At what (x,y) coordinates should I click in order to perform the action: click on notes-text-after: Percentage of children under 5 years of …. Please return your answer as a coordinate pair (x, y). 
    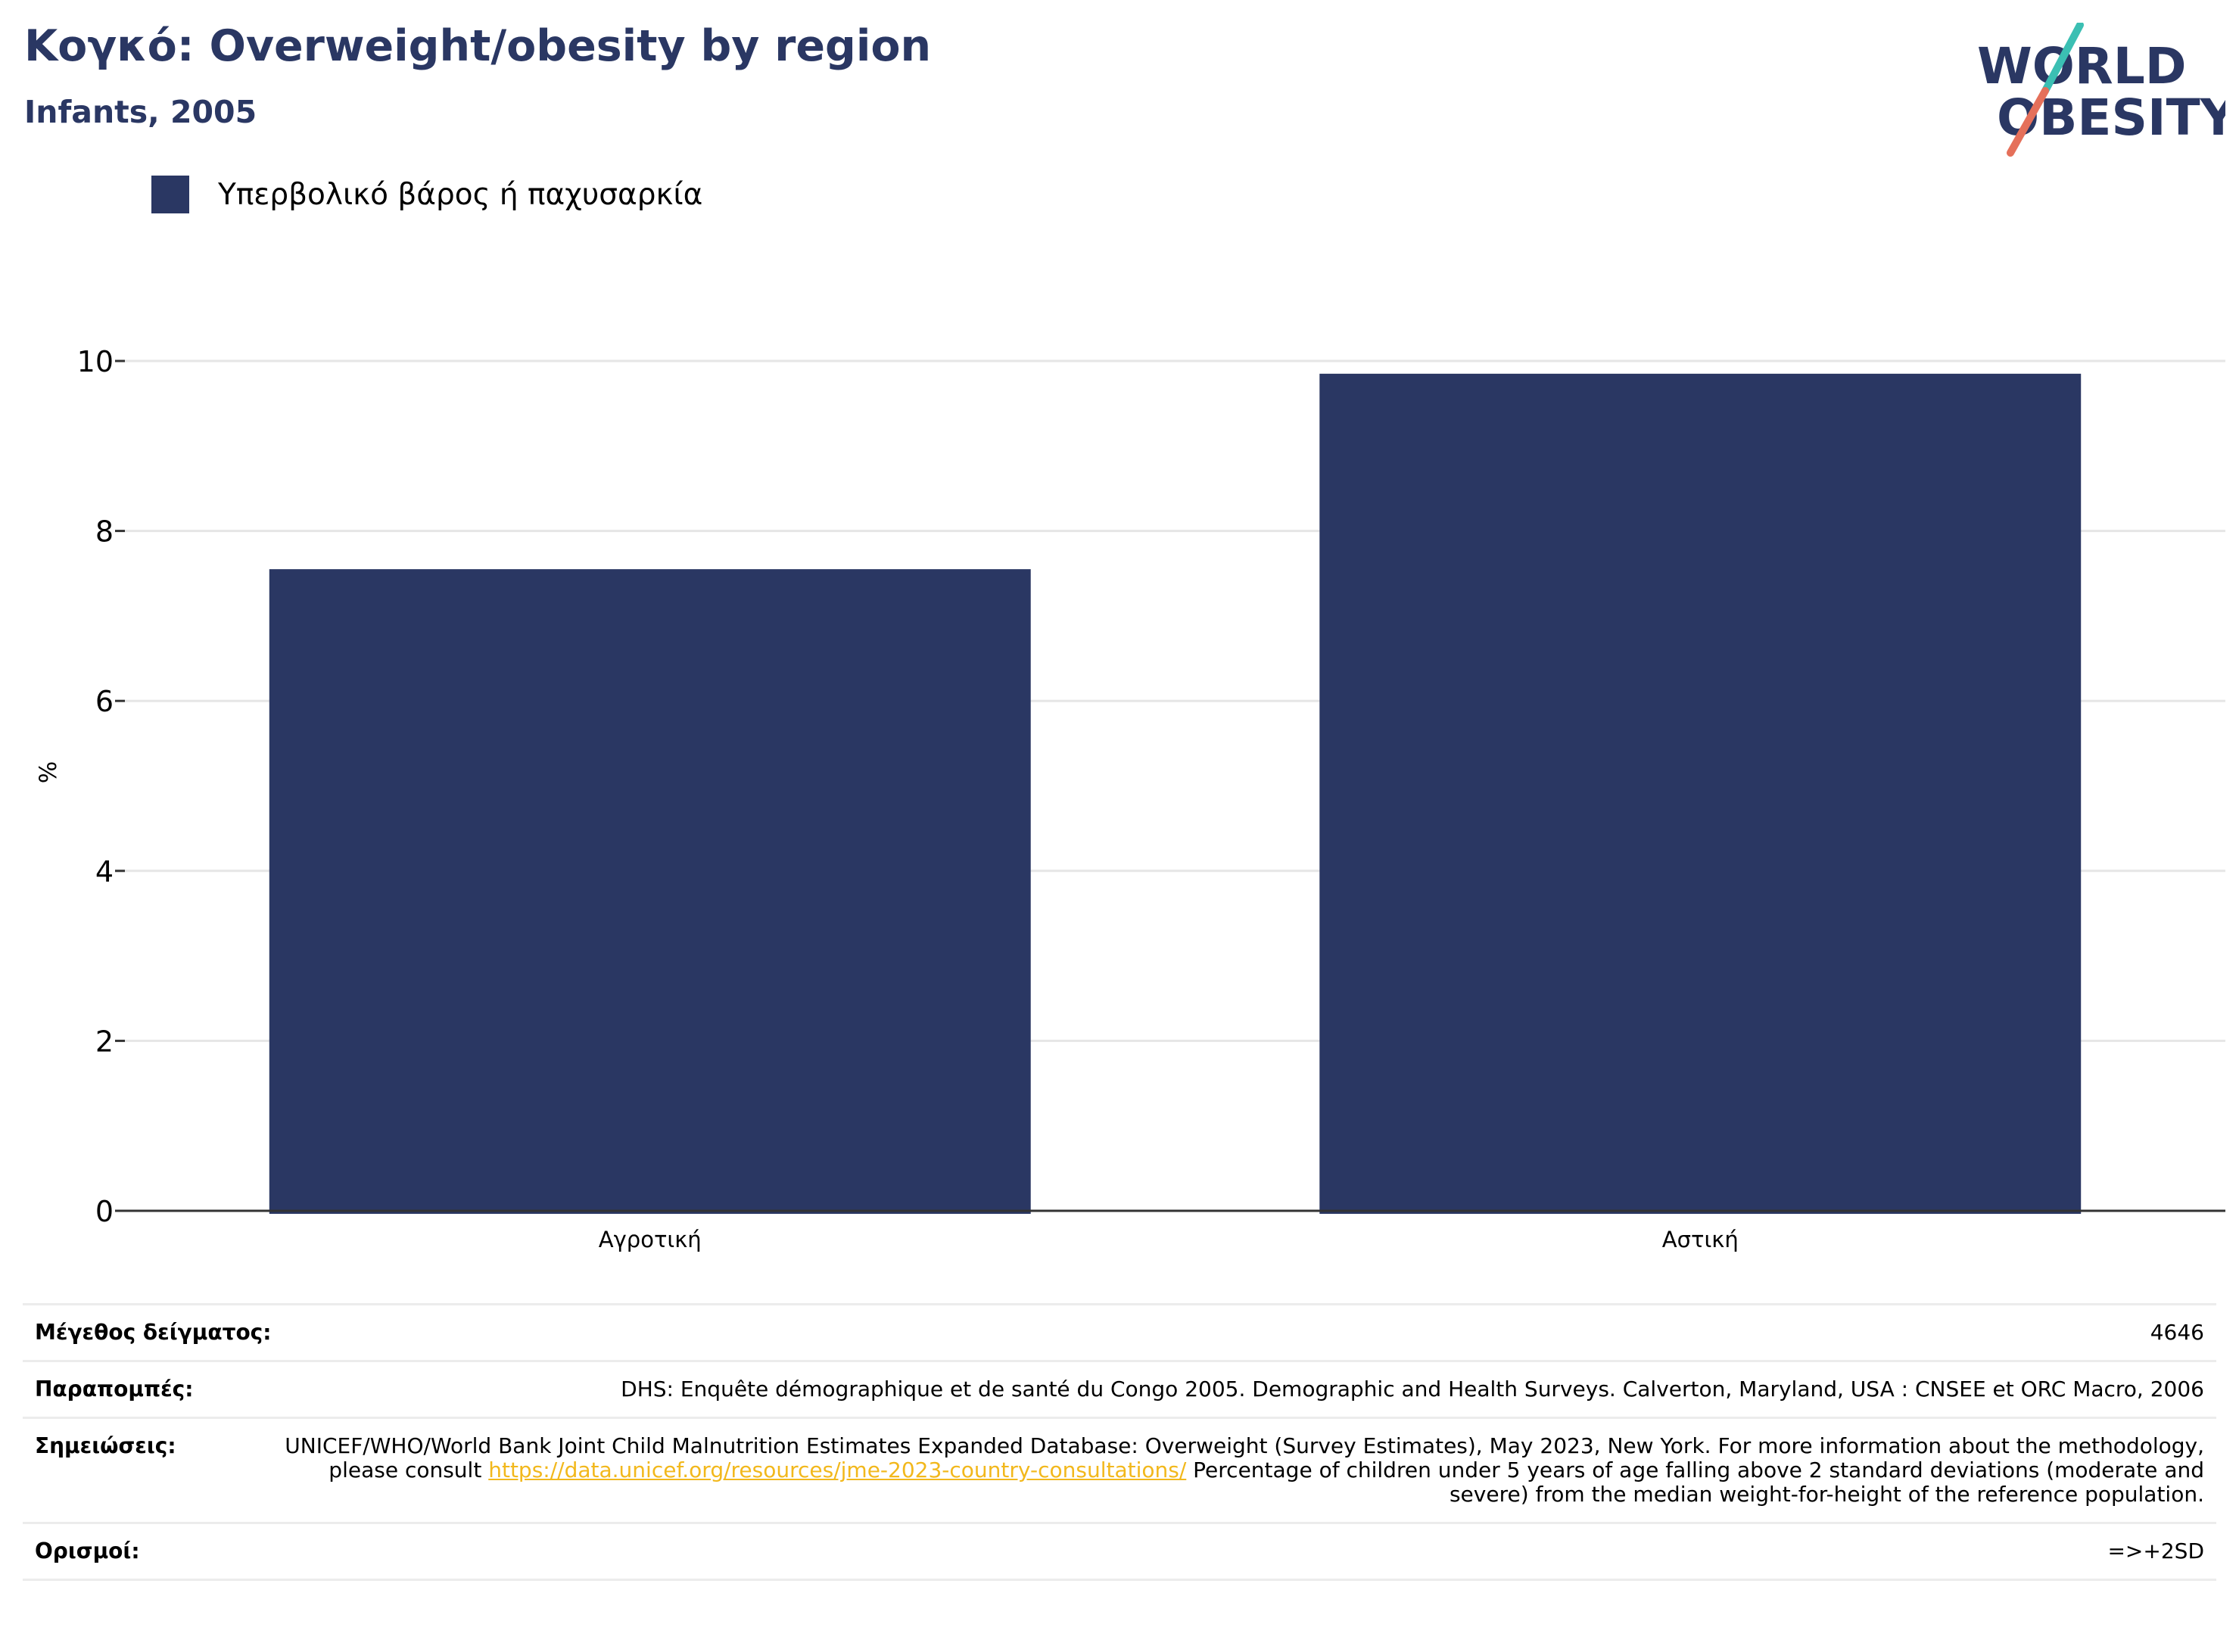
    Looking at the image, I should click on (1695, 1482).